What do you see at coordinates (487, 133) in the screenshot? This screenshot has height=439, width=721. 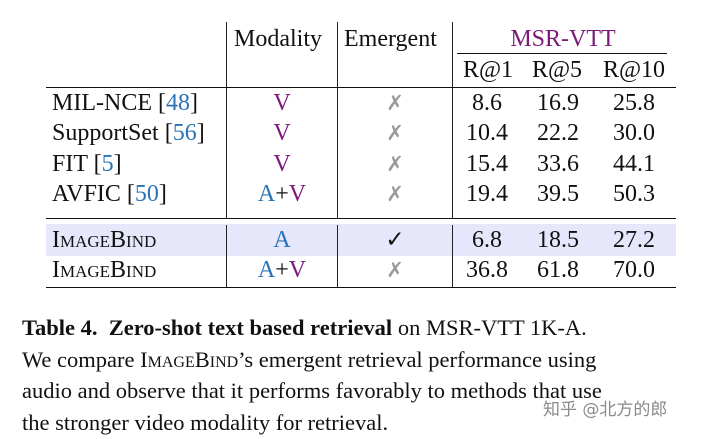 I see `r1-value: 10.4` at bounding box center [487, 133].